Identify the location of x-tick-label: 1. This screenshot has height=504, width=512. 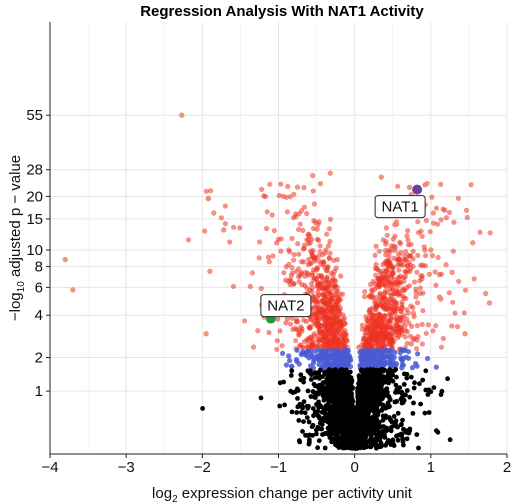
(431, 467).